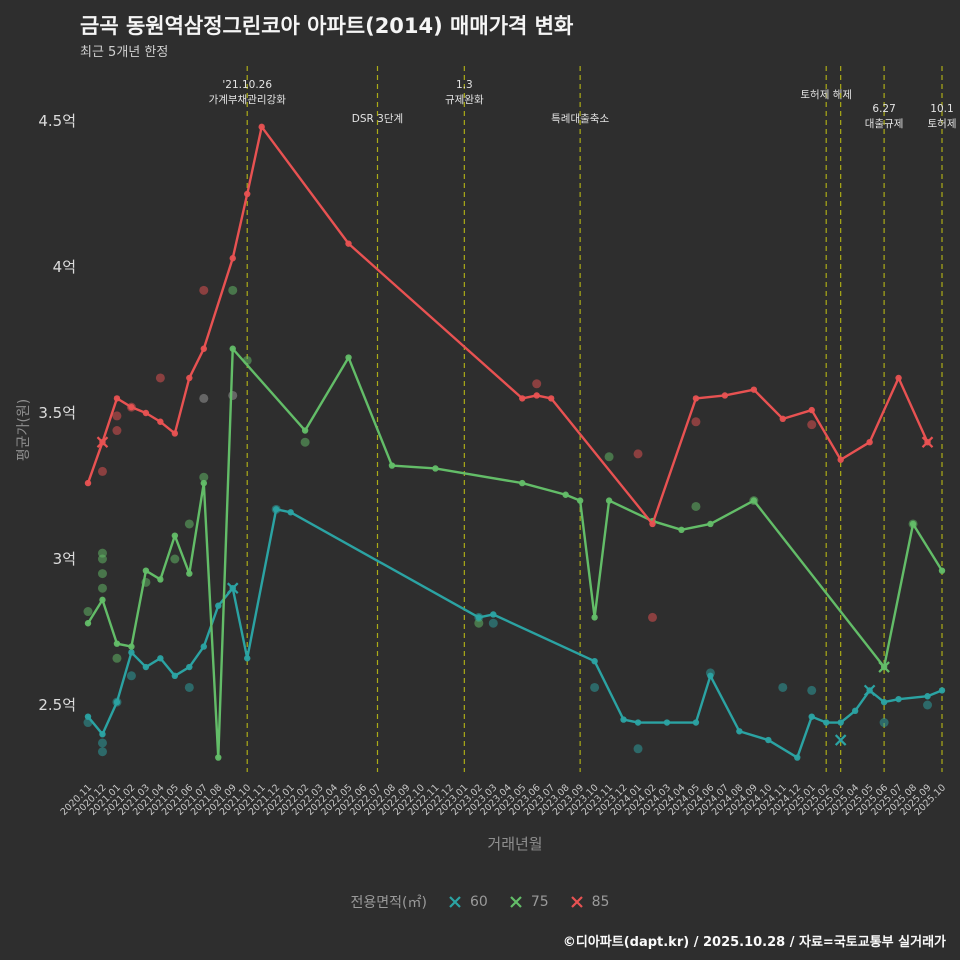 Image resolution: width=960 pixels, height=960 pixels. What do you see at coordinates (467, 902) in the screenshot?
I see `legend-entry-60: 60` at bounding box center [467, 902].